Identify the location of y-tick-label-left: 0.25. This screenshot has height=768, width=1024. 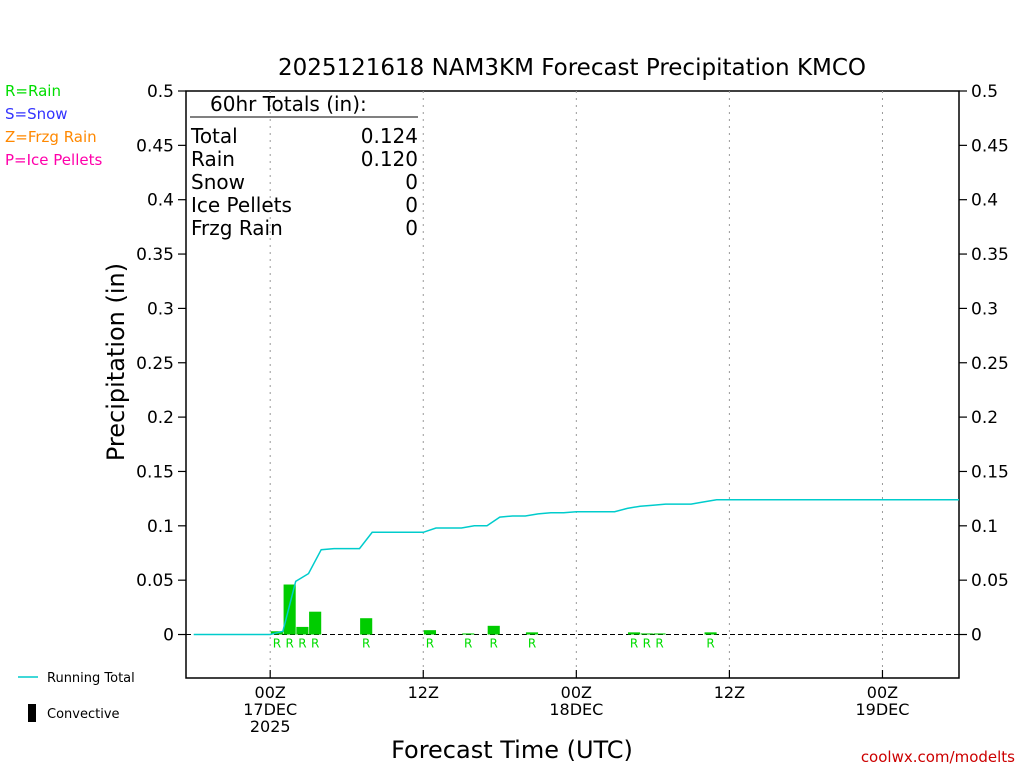
(155, 364).